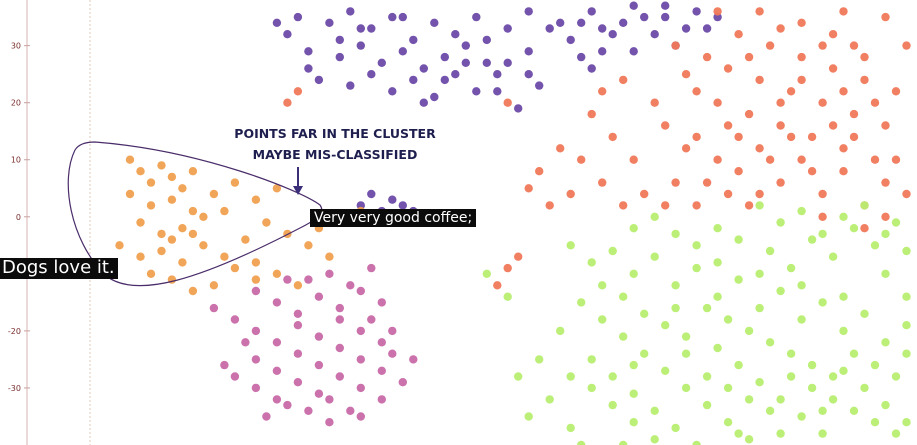 This screenshot has height=445, width=917. Describe the element at coordinates (298, 190) in the screenshot. I see `annotation-arrow-head` at that location.